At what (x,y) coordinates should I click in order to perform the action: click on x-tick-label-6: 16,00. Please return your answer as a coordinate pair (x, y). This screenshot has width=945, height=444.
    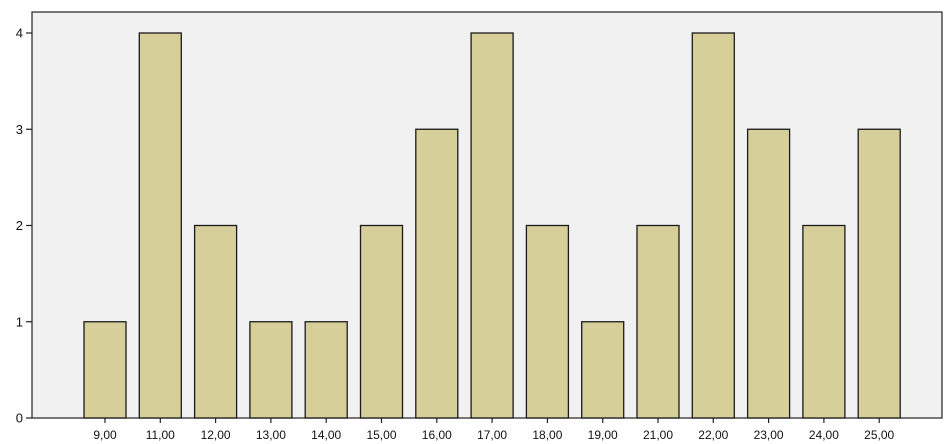
    Looking at the image, I should click on (437, 435).